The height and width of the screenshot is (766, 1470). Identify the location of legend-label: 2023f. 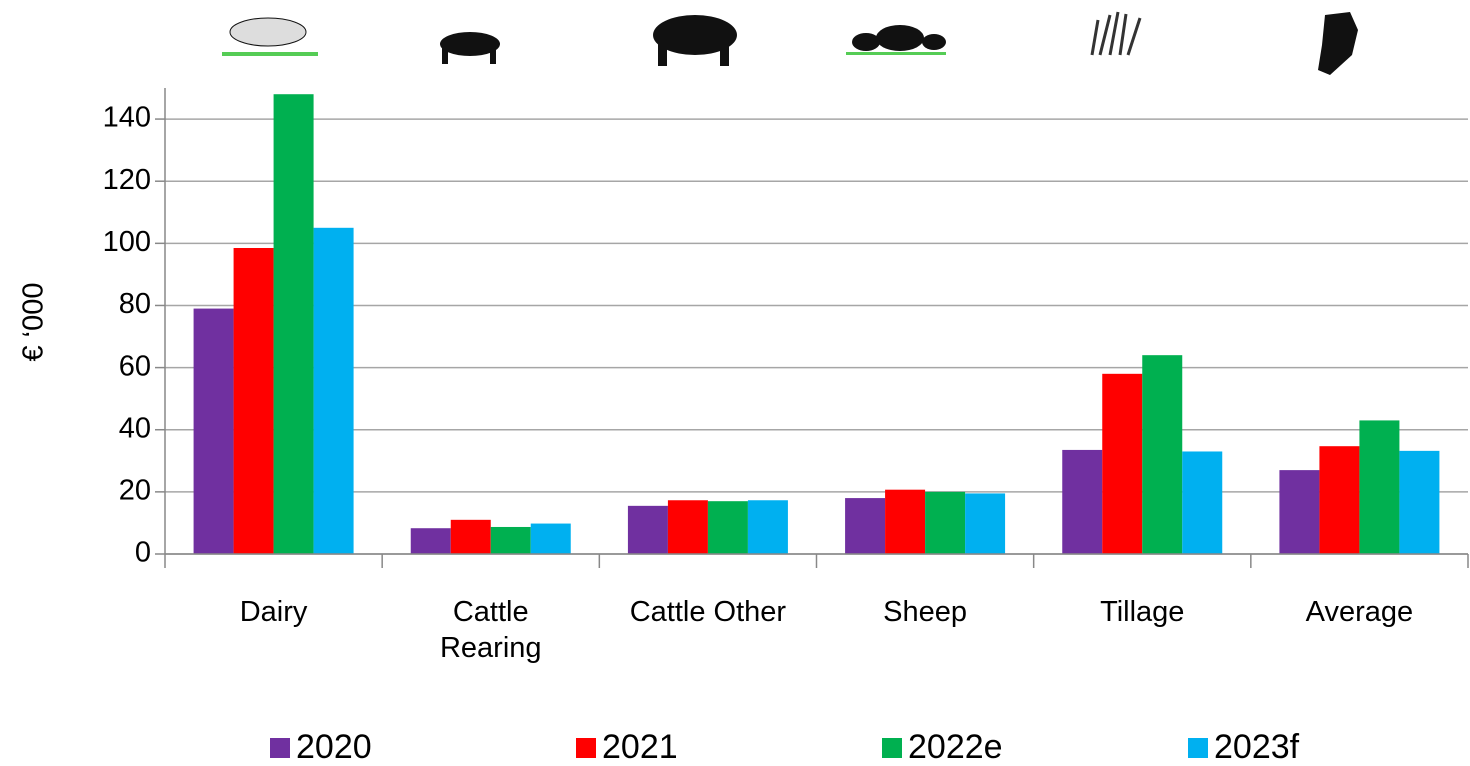
(1257, 747).